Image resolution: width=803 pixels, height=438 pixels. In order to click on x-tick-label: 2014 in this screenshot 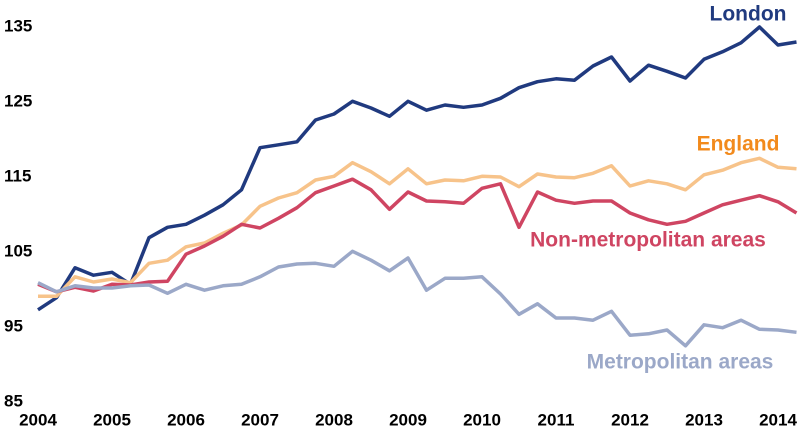, I will do `click(778, 419)`.